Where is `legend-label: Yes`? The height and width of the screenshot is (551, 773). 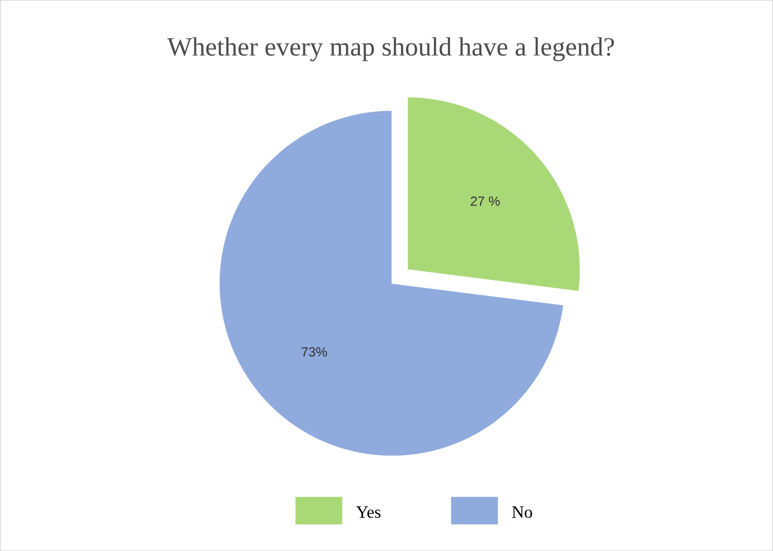
legend-label: Yes is located at coordinates (368, 512).